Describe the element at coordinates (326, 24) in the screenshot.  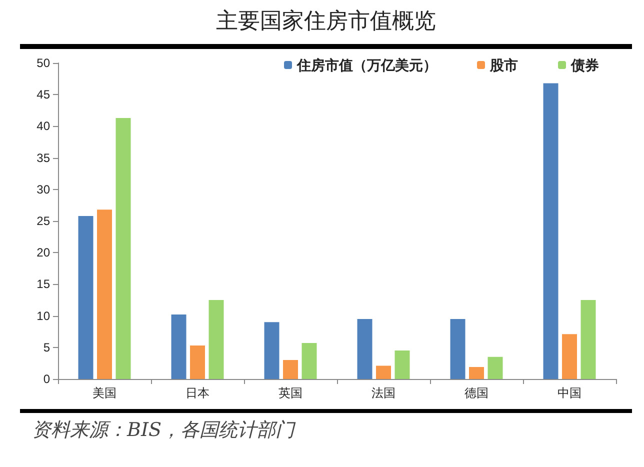
I see `chart-title: 主要国家住房市值概览` at that location.